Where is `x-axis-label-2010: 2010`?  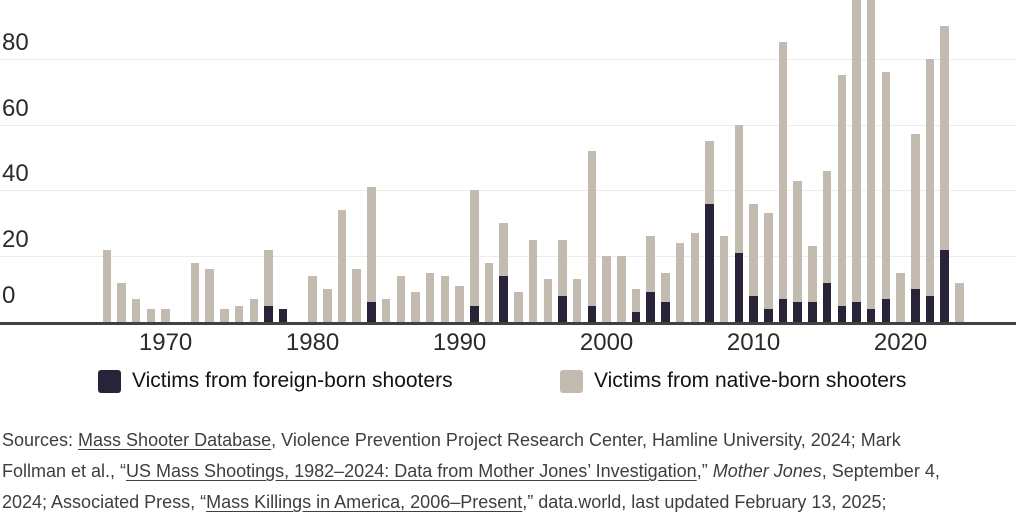
x-axis-label-2010: 2010 is located at coordinates (753, 342).